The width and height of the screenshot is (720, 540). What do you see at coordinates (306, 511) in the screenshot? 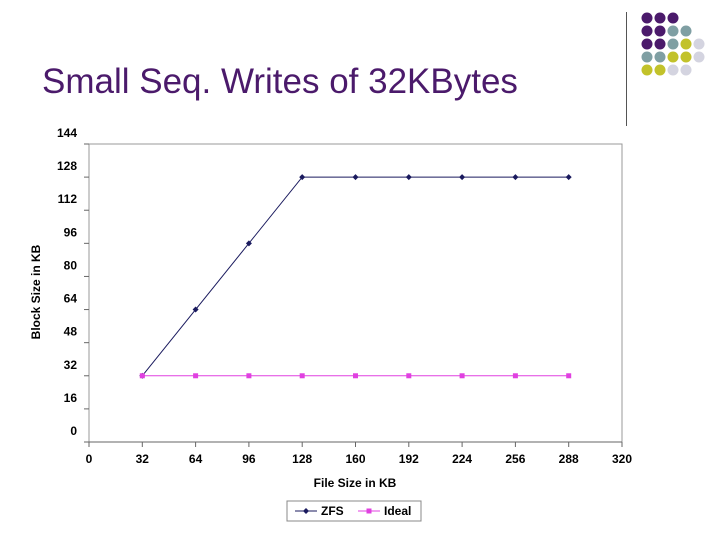
I see `legend-marker-zfs` at bounding box center [306, 511].